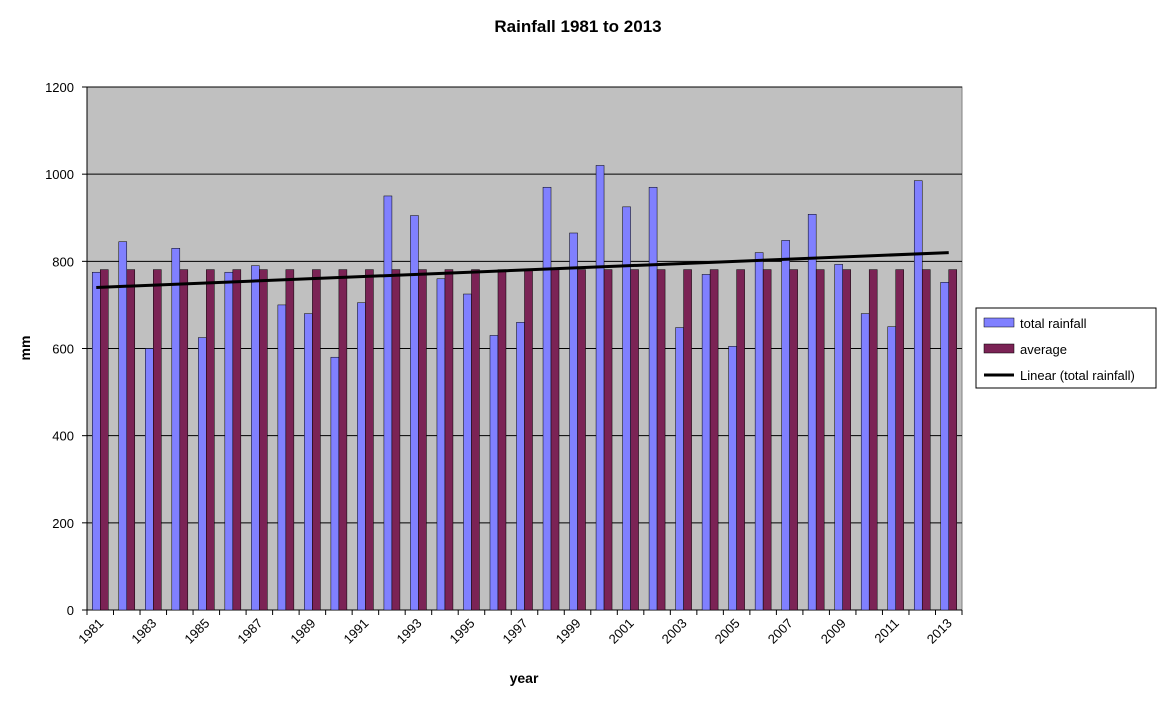 The height and width of the screenshot is (702, 1161). Describe the element at coordinates (63, 261) in the screenshot. I see `y-tick-label: 800` at that location.